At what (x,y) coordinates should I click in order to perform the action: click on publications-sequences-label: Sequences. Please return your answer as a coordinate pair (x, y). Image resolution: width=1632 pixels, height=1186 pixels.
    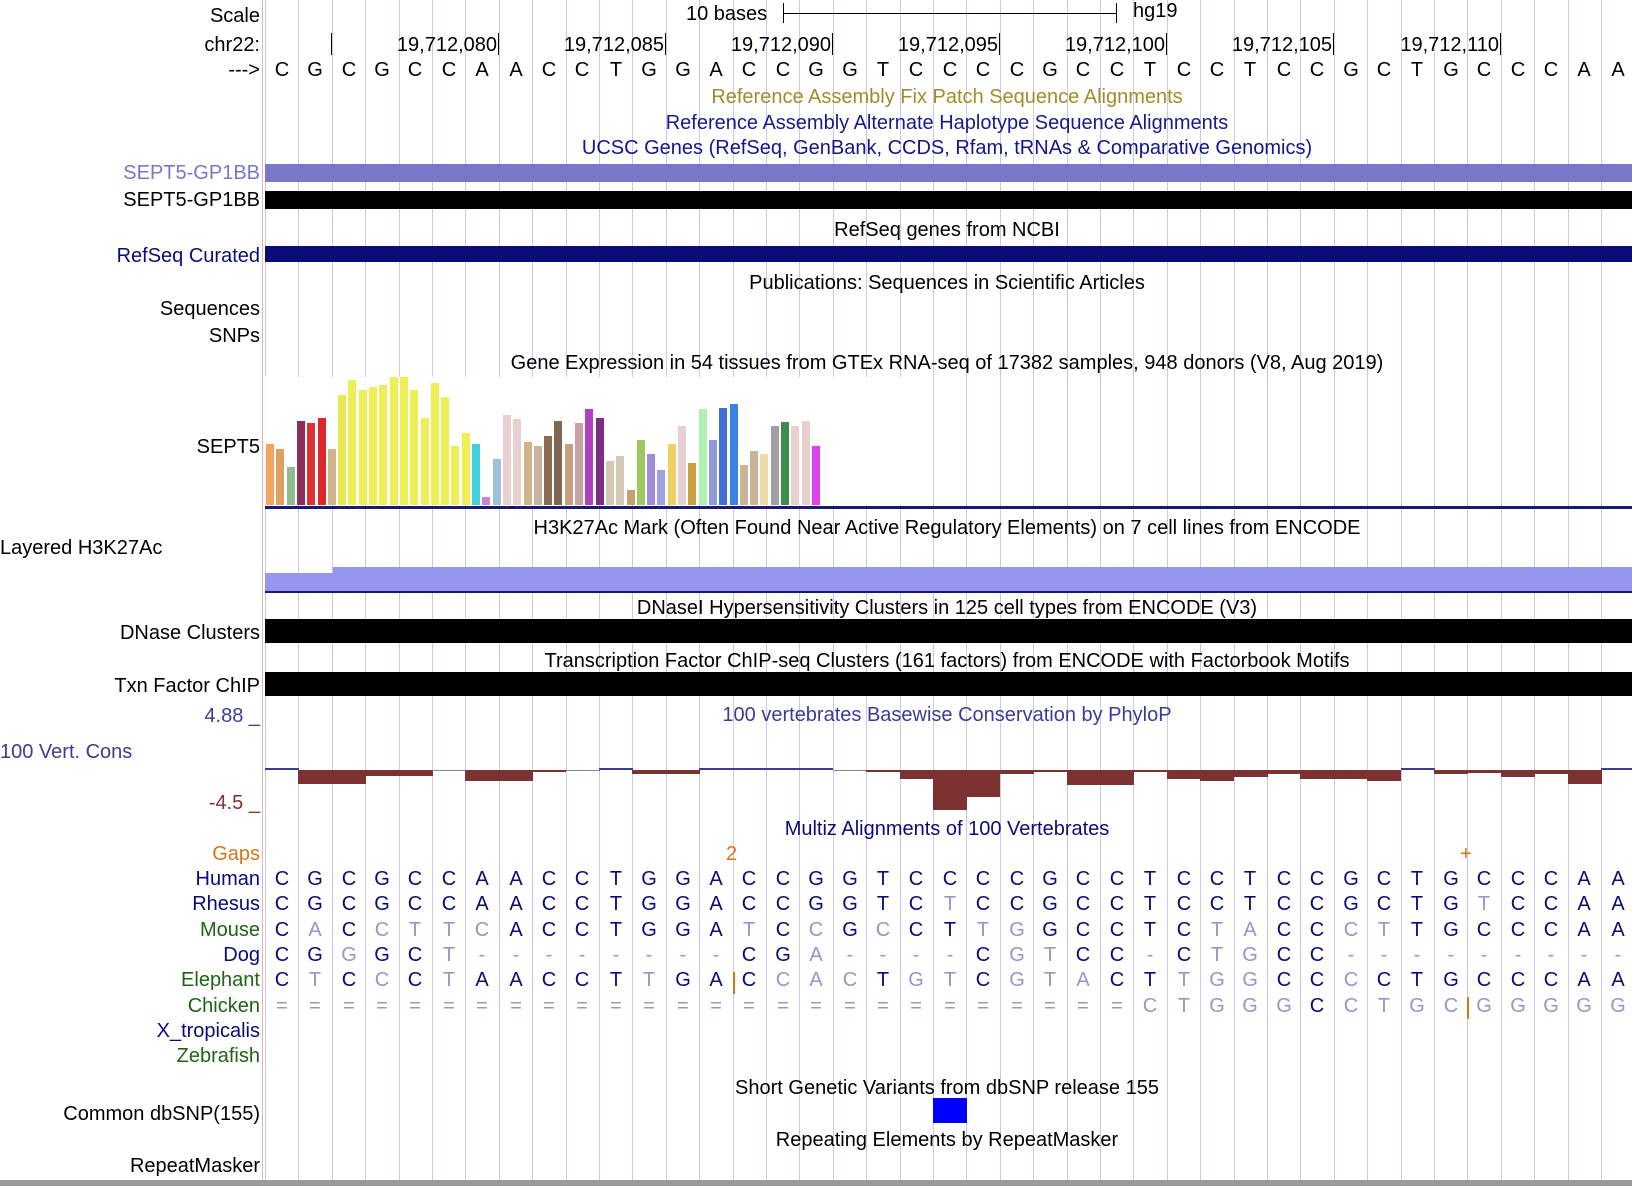
    Looking at the image, I should click on (209, 309).